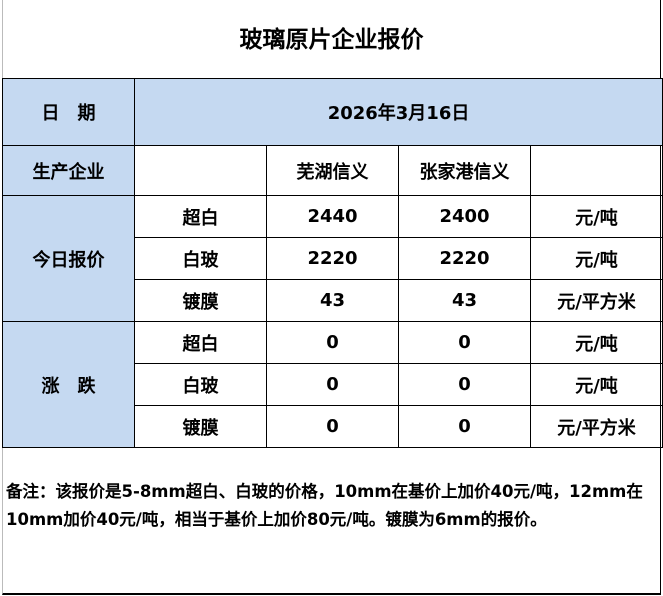 This screenshot has width=663, height=596. Describe the element at coordinates (68, 258) in the screenshot. I see `group-label: 今日报价` at that location.